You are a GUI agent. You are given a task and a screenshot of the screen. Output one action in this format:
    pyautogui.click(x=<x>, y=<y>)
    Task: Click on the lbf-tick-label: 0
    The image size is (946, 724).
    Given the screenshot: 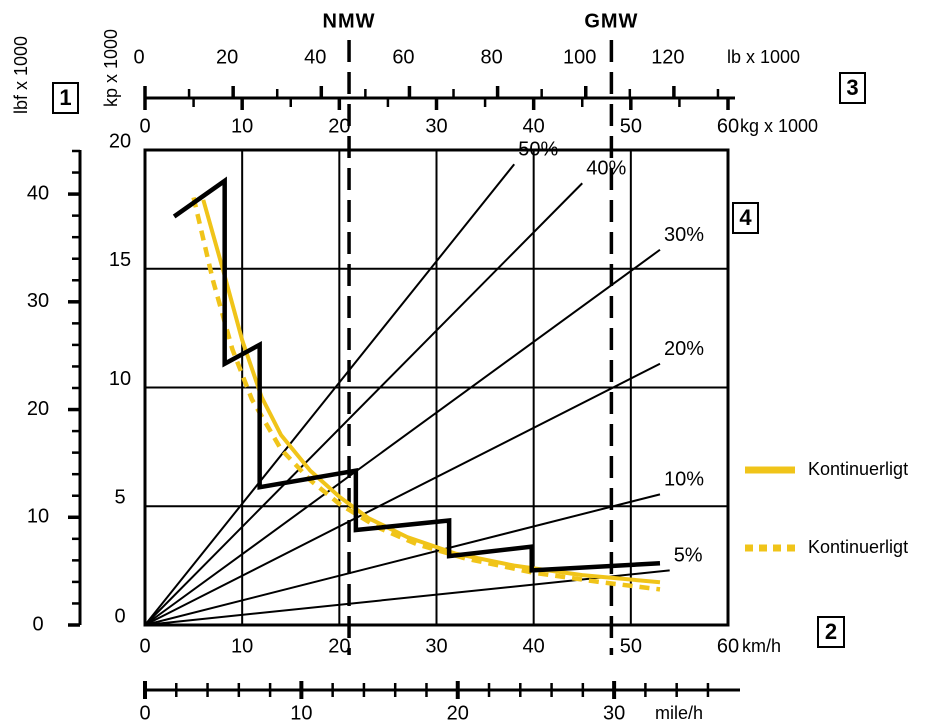 What is the action you would take?
    pyautogui.click(x=37, y=624)
    